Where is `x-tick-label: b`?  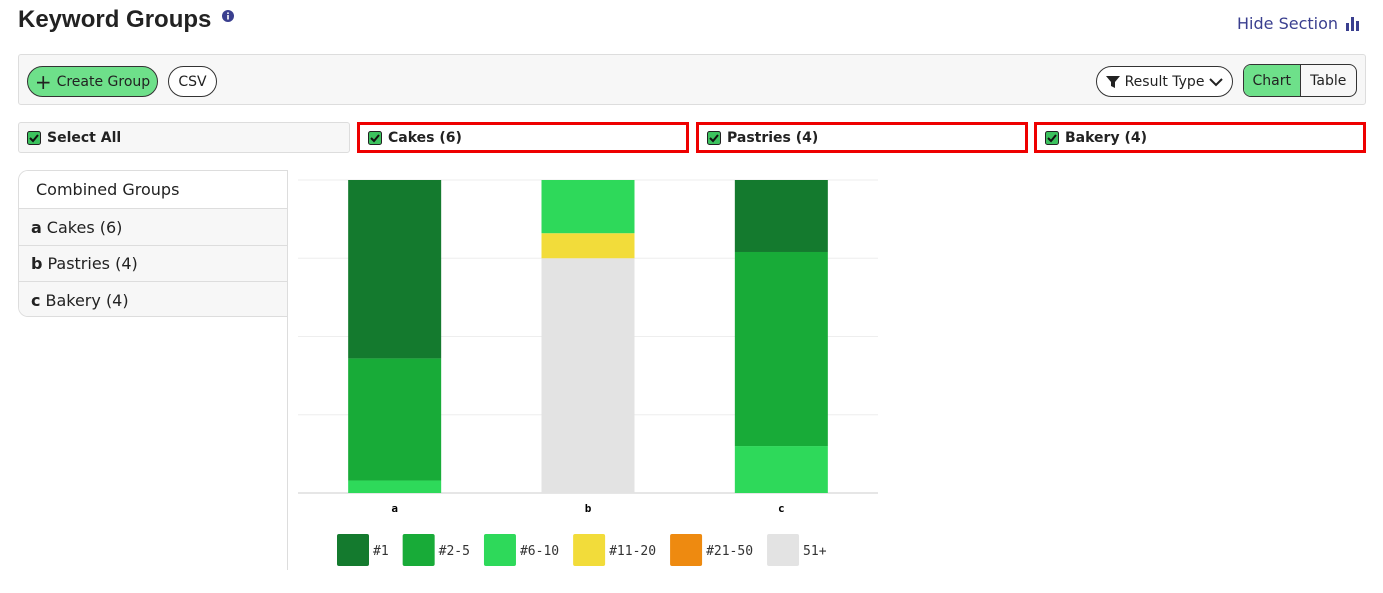 x-tick-label: b is located at coordinates (588, 508).